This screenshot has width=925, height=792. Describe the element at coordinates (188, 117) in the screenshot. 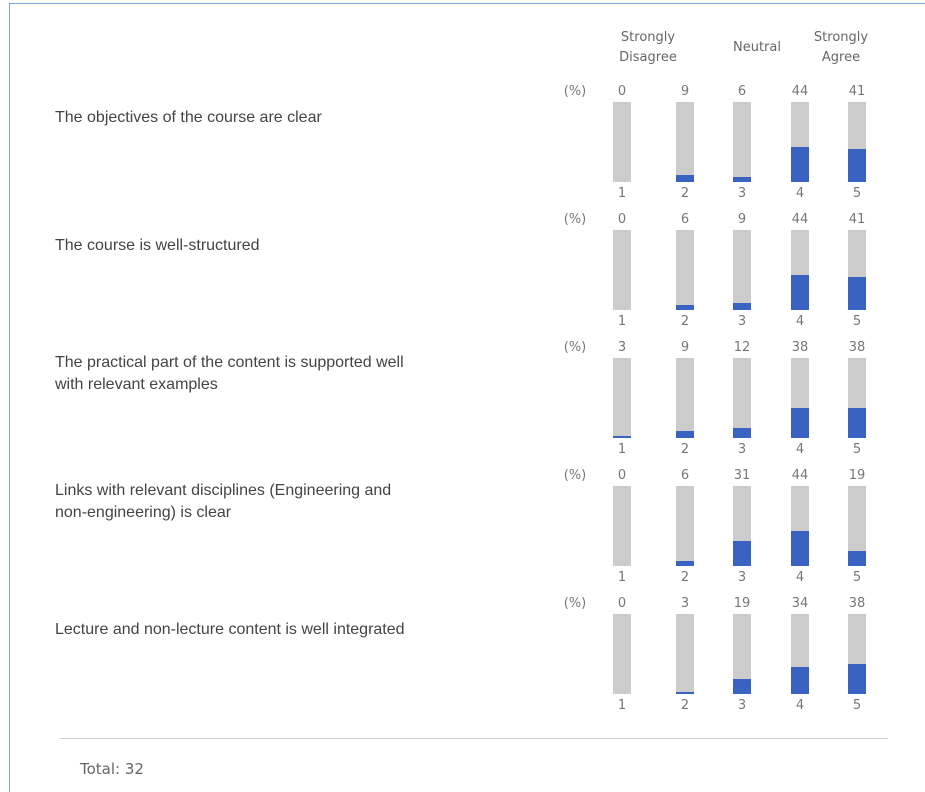

I see `question-label: The objectives of the course are clear` at that location.